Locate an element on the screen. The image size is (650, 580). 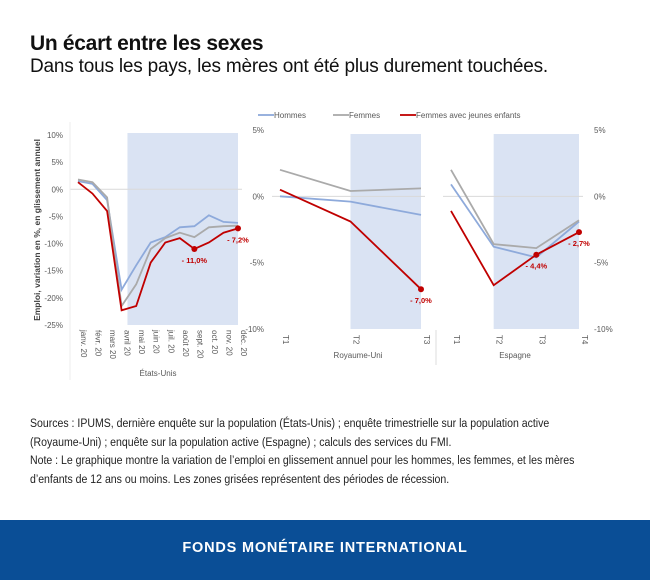
x-tick-label: juin 20 is located at coordinates (156, 341).